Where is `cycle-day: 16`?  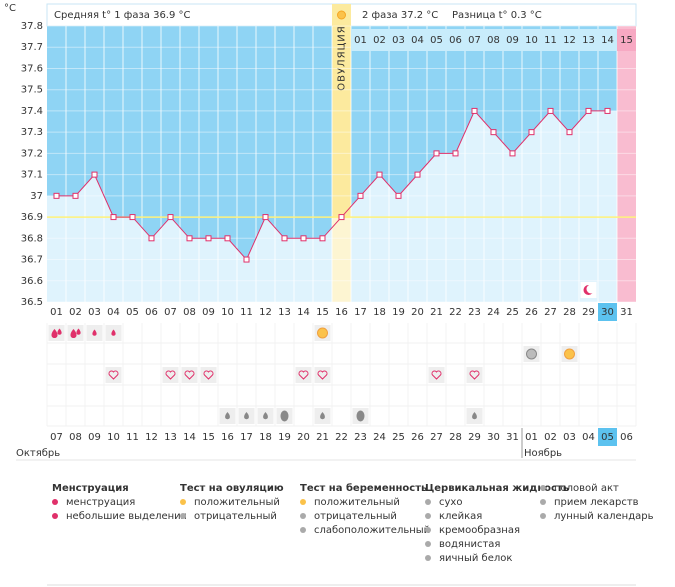 cycle-day: 16 is located at coordinates (341, 312).